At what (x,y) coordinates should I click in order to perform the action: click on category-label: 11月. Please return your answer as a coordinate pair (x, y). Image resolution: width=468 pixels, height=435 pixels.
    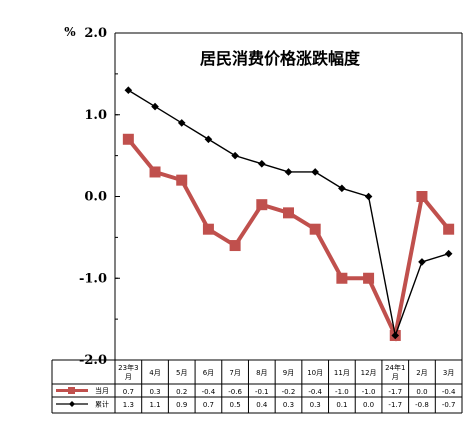
    Looking at the image, I should click on (342, 373).